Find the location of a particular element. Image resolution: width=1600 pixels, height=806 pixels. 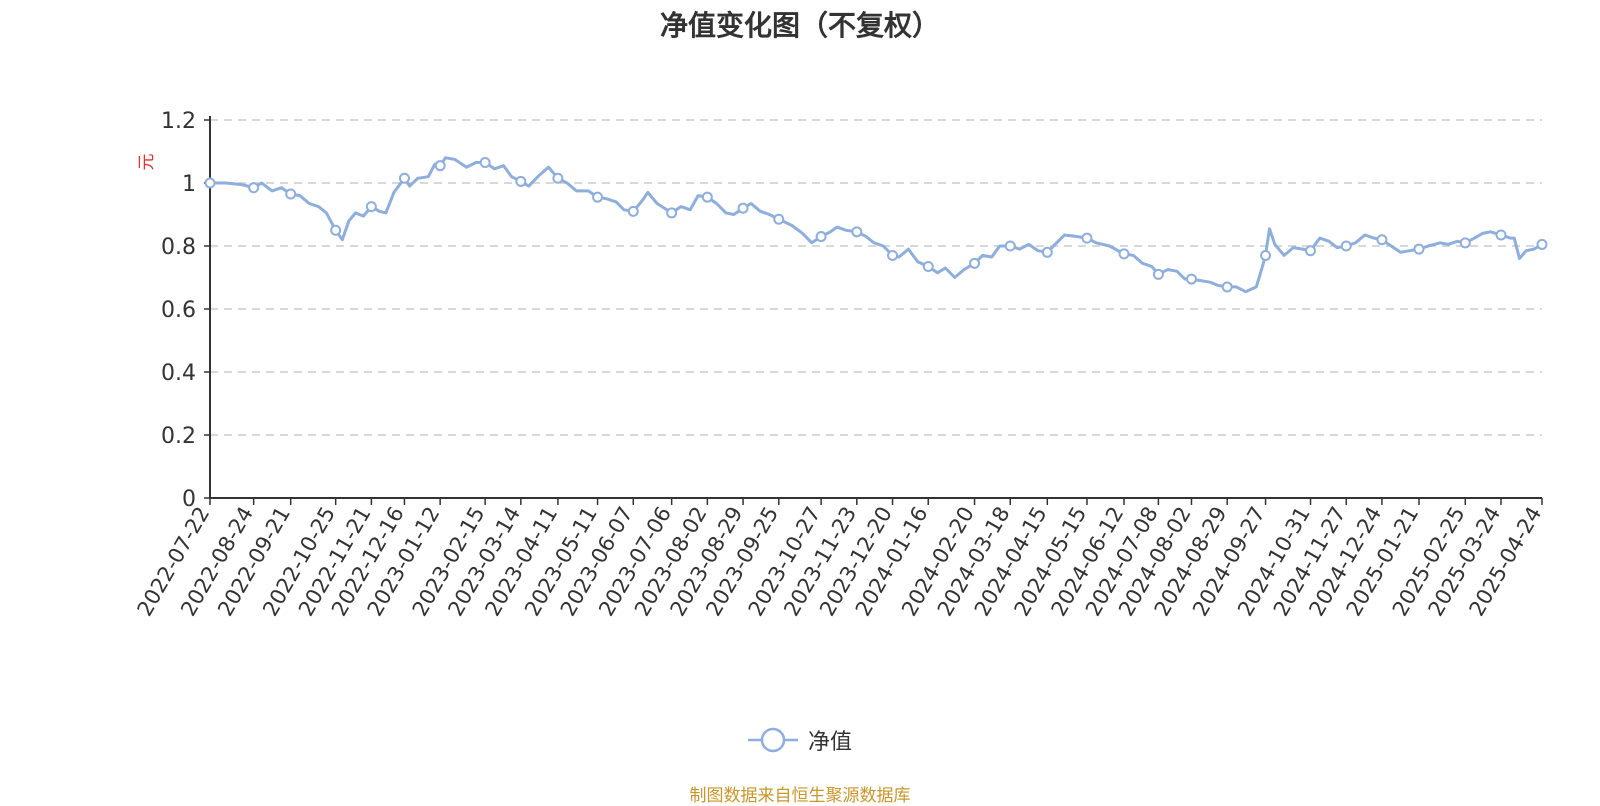

y-tick-label: 1.2 is located at coordinates (178, 121).